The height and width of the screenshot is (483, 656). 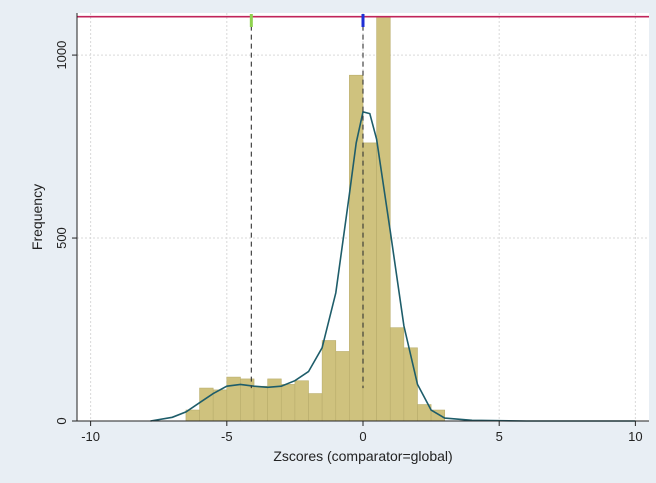 I want to click on y-tick-label: 1000, so click(x=61, y=55).